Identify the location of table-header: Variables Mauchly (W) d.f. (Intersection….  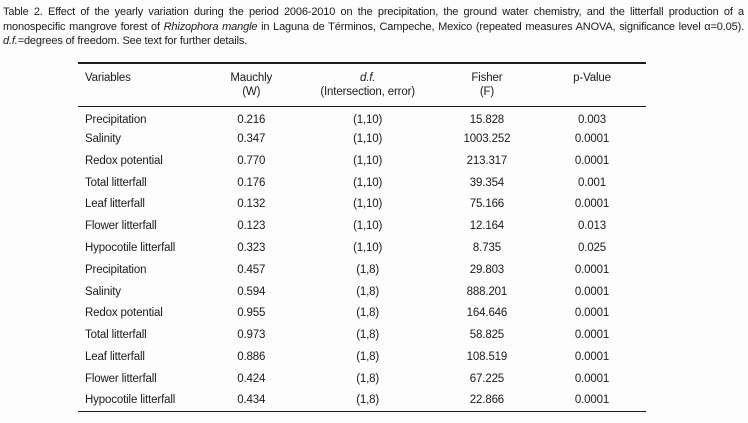
(362, 84).